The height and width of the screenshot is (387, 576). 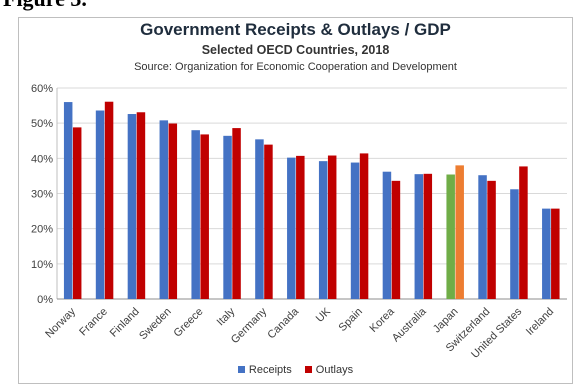 What do you see at coordinates (295, 29) in the screenshot?
I see `chart-title: Government Receipts & Outlays / GDP` at bounding box center [295, 29].